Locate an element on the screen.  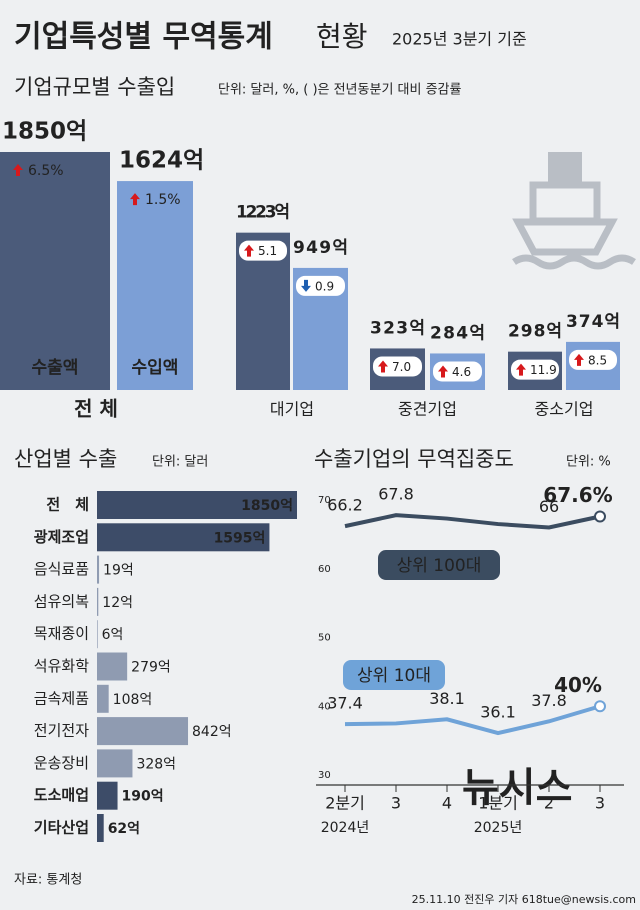
category-label: 석유화학 is located at coordinates (61, 666).